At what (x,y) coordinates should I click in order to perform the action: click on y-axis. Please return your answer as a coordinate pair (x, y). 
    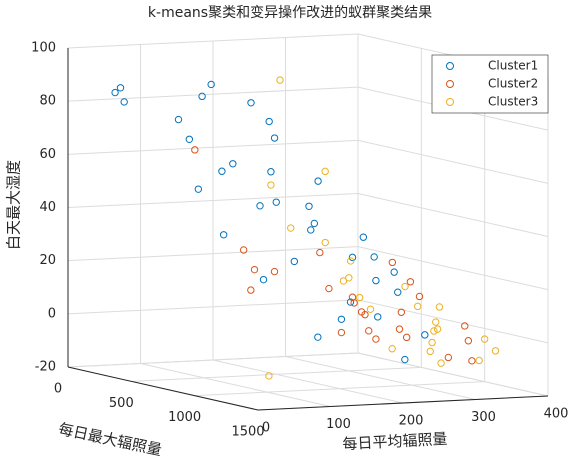
    Looking at the image, I should click on (163, 388).